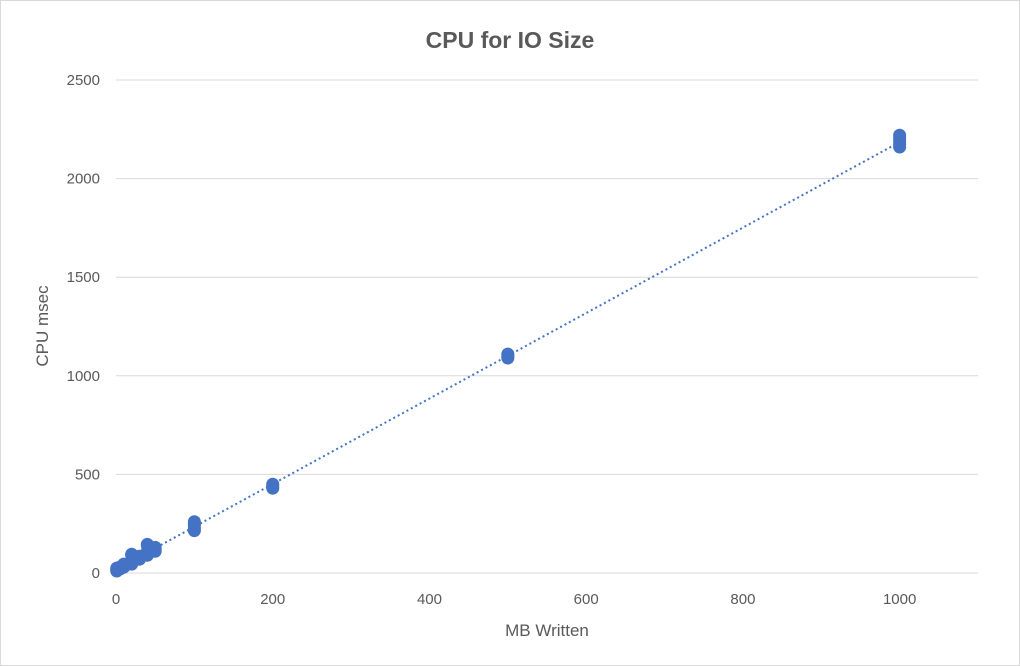 This screenshot has width=1020, height=666. I want to click on x-tick-label: 200, so click(272, 599).